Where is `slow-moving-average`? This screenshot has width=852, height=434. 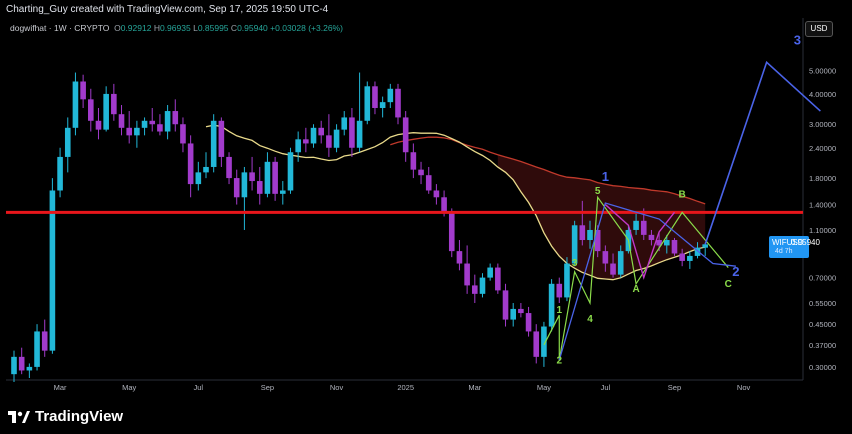
slow-moving-average is located at coordinates (548, 170).